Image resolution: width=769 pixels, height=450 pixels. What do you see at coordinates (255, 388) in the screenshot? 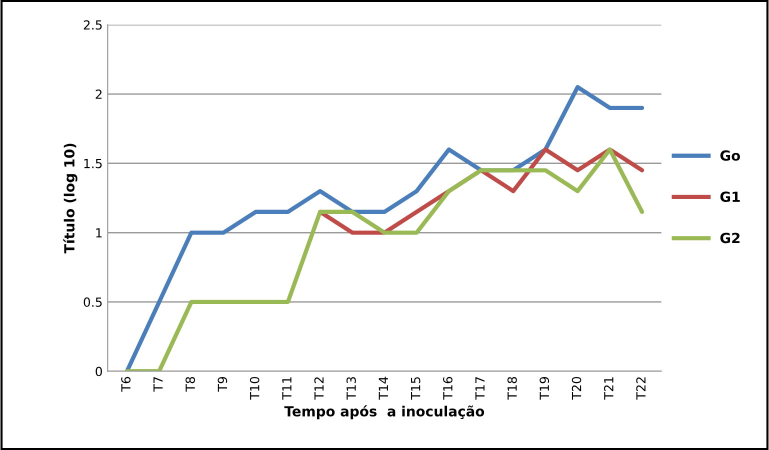
I see `x-tick-label: T10` at bounding box center [255, 388].